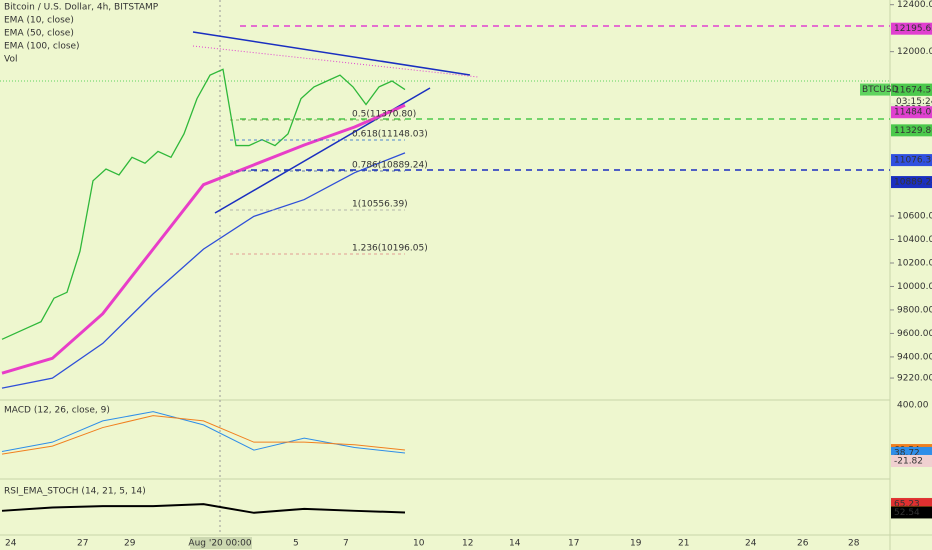  Describe the element at coordinates (390, 135) in the screenshot. I see `fib-label: 0.618(11148.03)` at that location.